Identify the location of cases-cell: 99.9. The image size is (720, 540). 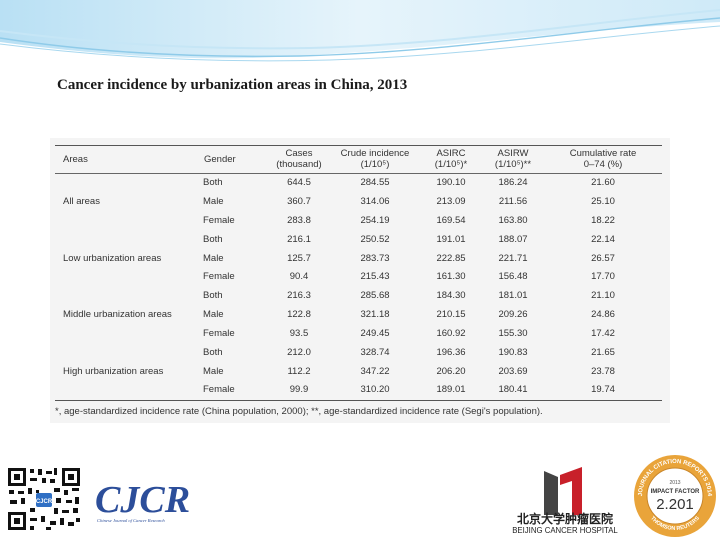
(299, 391).